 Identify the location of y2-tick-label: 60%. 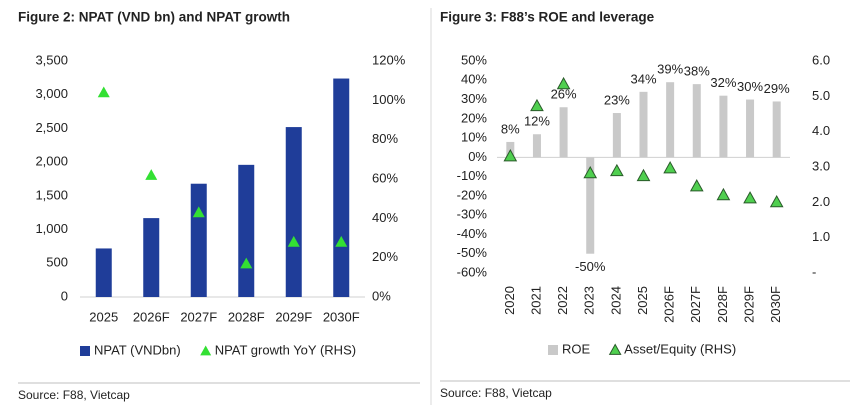
(385, 177).